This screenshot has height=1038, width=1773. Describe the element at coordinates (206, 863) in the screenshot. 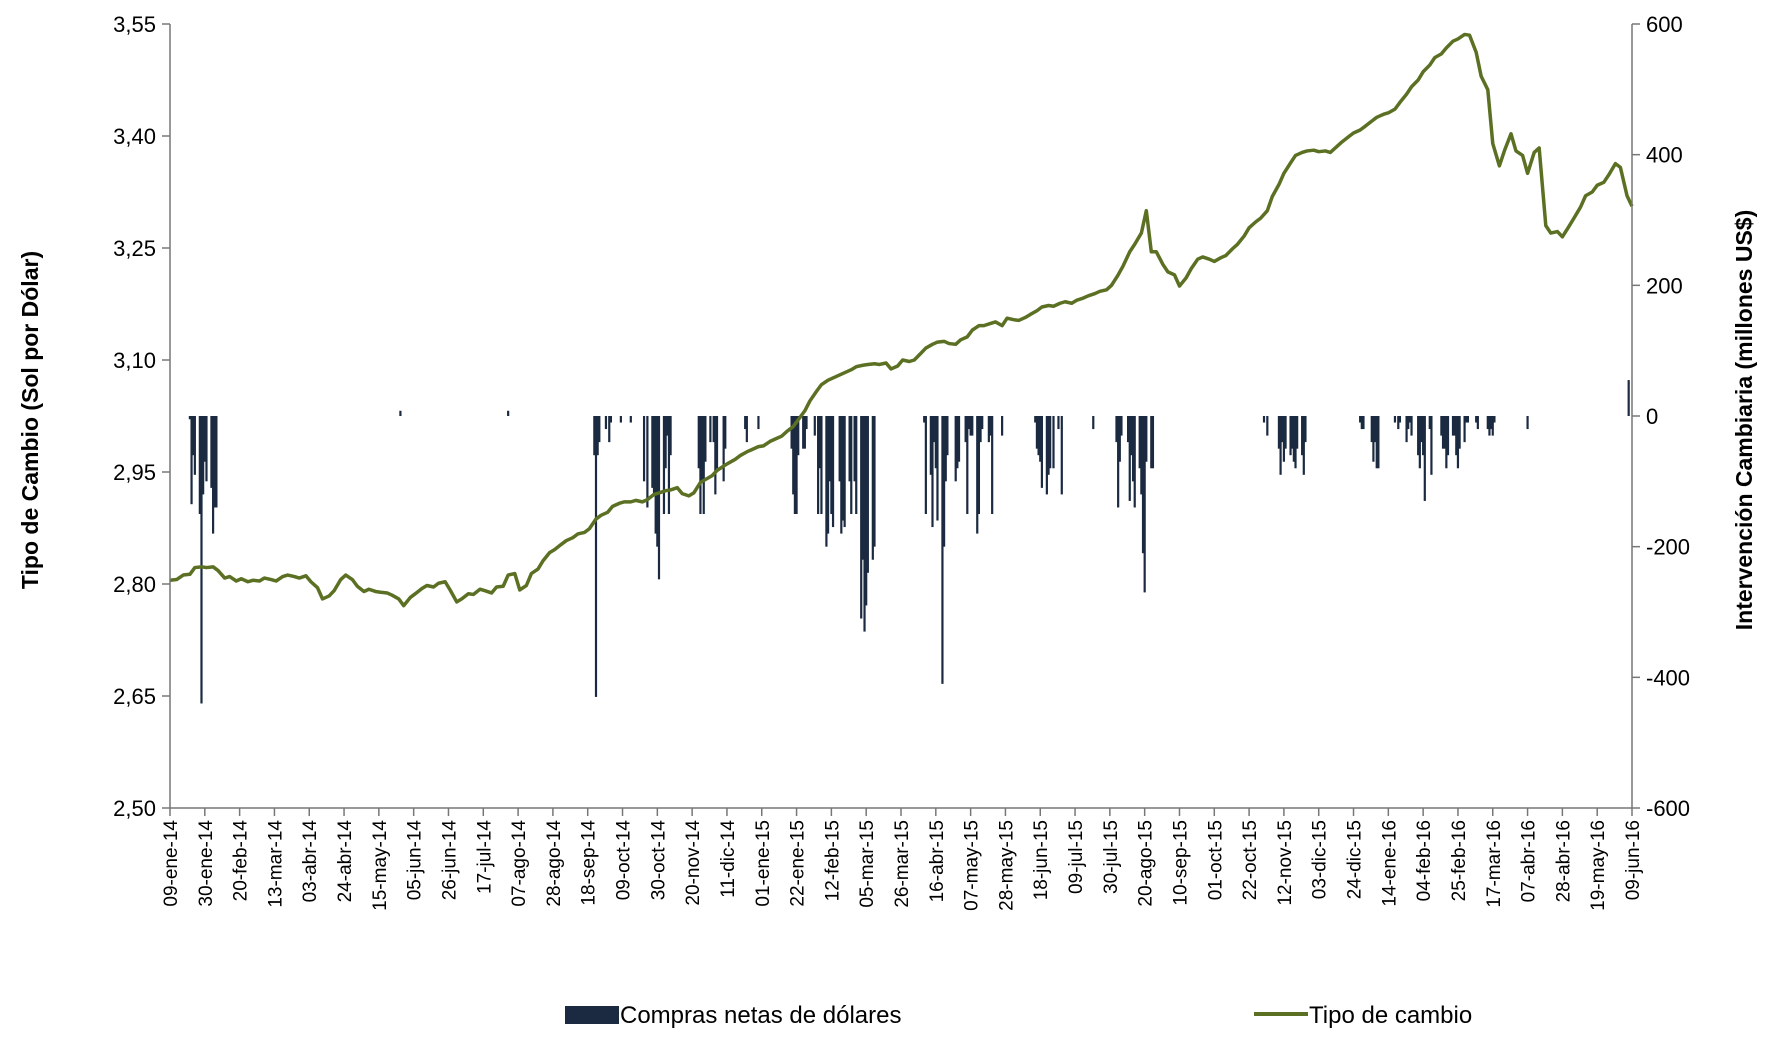

I see `x-tick-label: 30-ene-14` at that location.